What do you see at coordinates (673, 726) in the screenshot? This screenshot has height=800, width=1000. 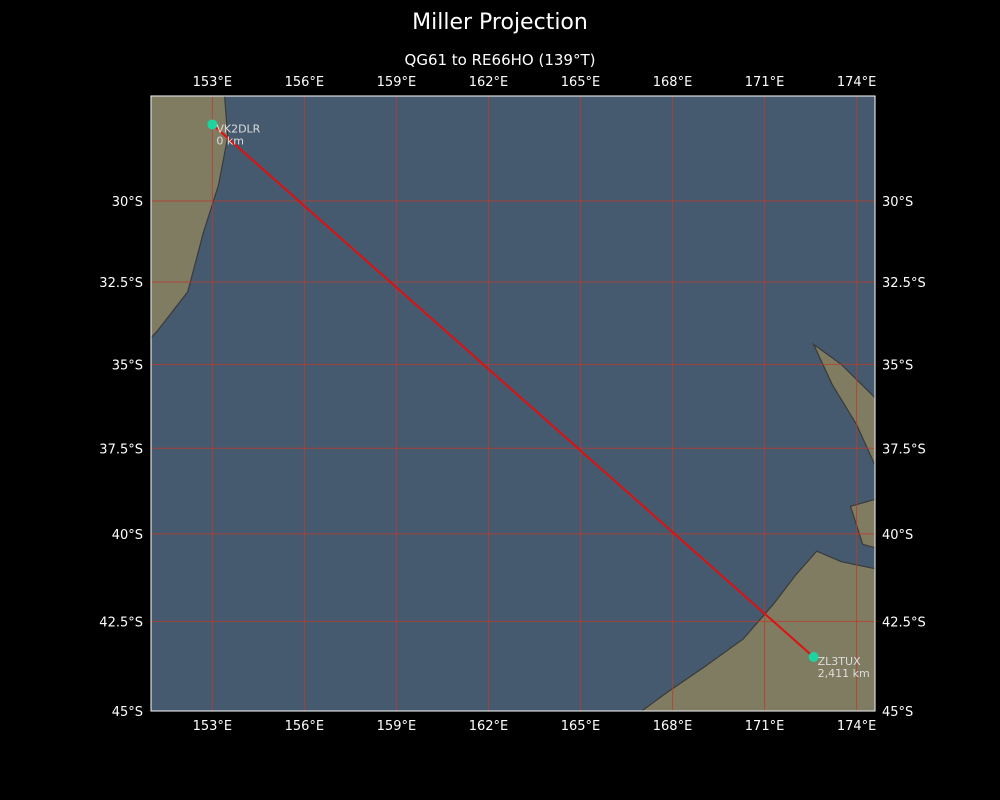 I see `lon-tick-bottom: 168°E` at bounding box center [673, 726].